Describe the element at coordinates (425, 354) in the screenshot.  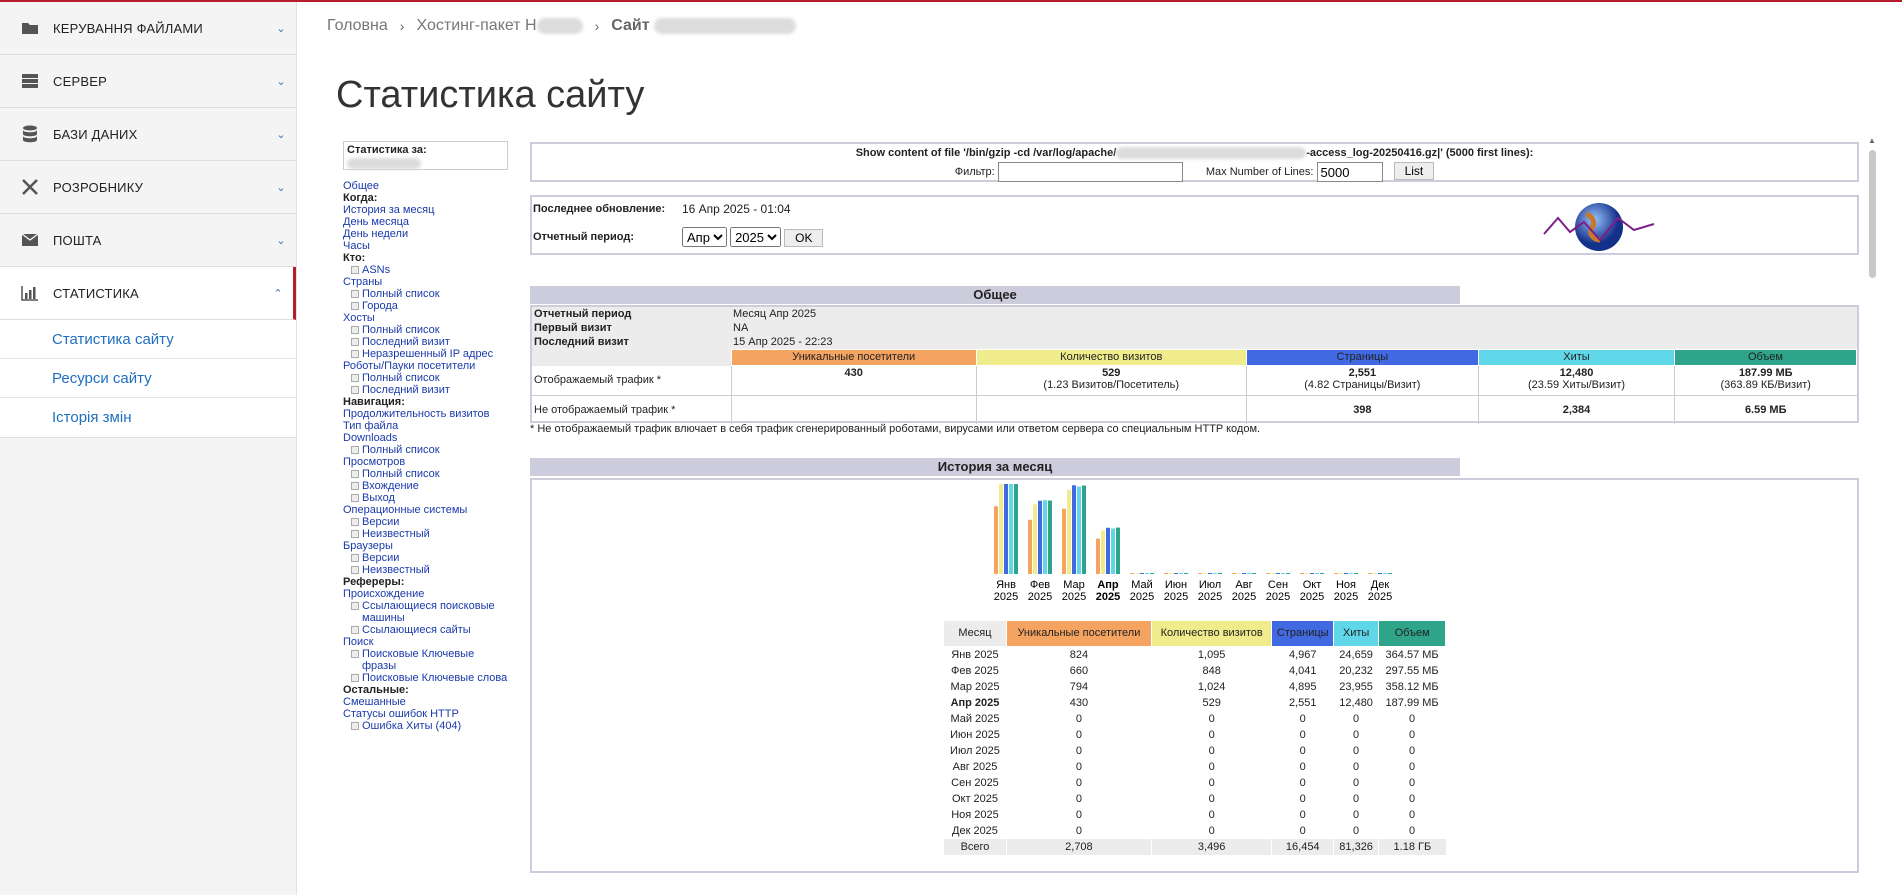
I see `menu-sublink: Неразрешенный IP адрес` at that location.